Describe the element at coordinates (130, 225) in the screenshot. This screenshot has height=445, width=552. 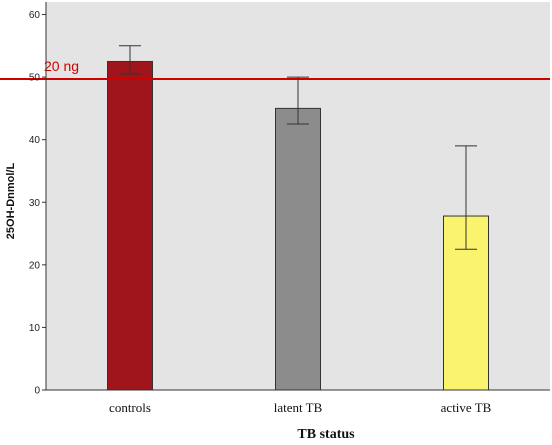
I see `bar-controls` at that location.